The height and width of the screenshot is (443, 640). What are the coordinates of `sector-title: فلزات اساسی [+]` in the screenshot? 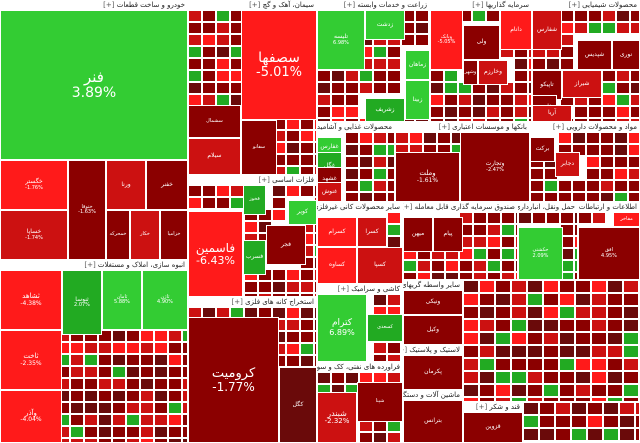 It's located at (252, 180).